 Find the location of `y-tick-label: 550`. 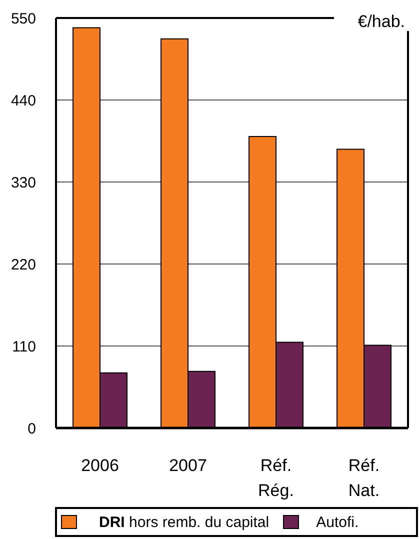

y-tick-label: 550 is located at coordinates (23, 19).